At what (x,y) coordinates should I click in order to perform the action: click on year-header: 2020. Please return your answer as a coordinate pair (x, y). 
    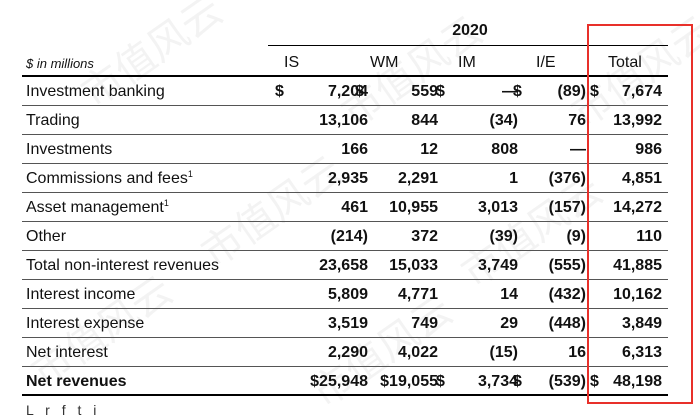
    Looking at the image, I should click on (470, 30).